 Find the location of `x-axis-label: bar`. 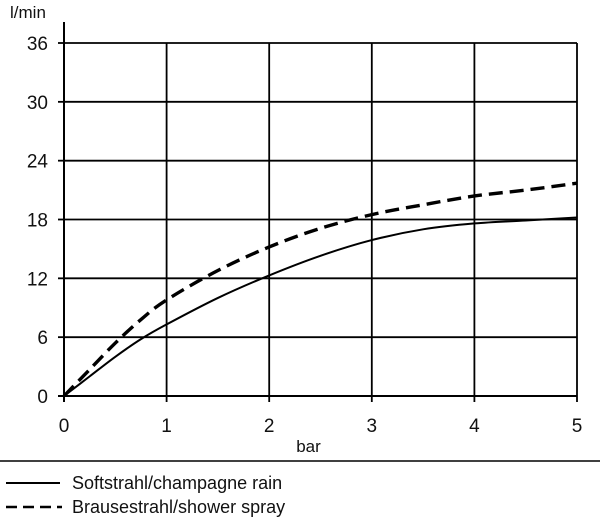

x-axis-label: bar is located at coordinates (308, 446).